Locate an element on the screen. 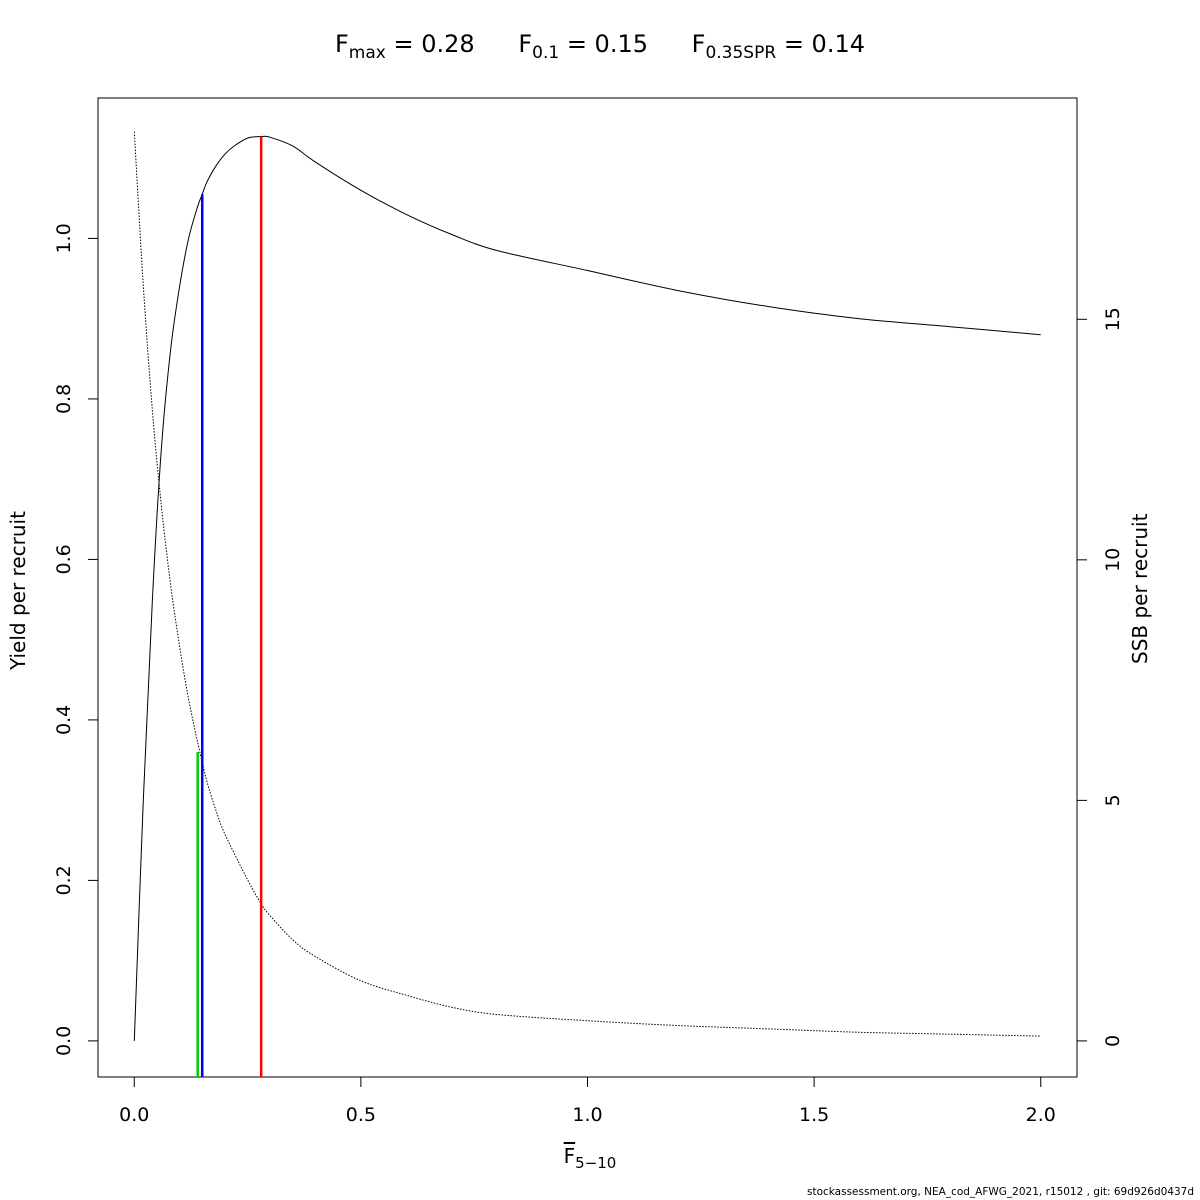 This screenshot has height=1200, width=1200. y-left-tick-label: 1.0 is located at coordinates (64, 238).